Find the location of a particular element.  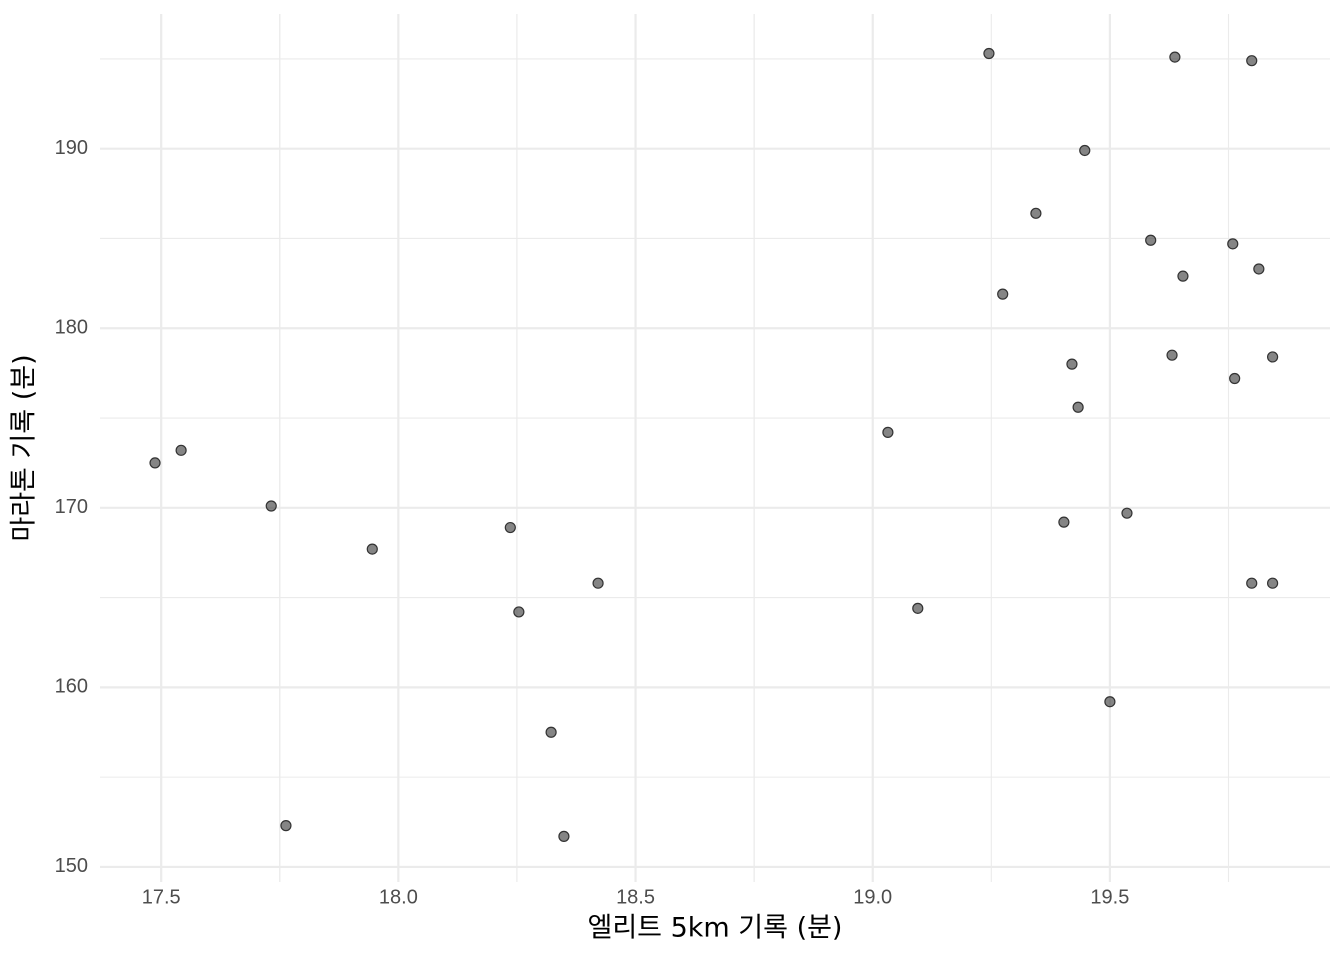

y-tick-label: 180 is located at coordinates (71, 328).